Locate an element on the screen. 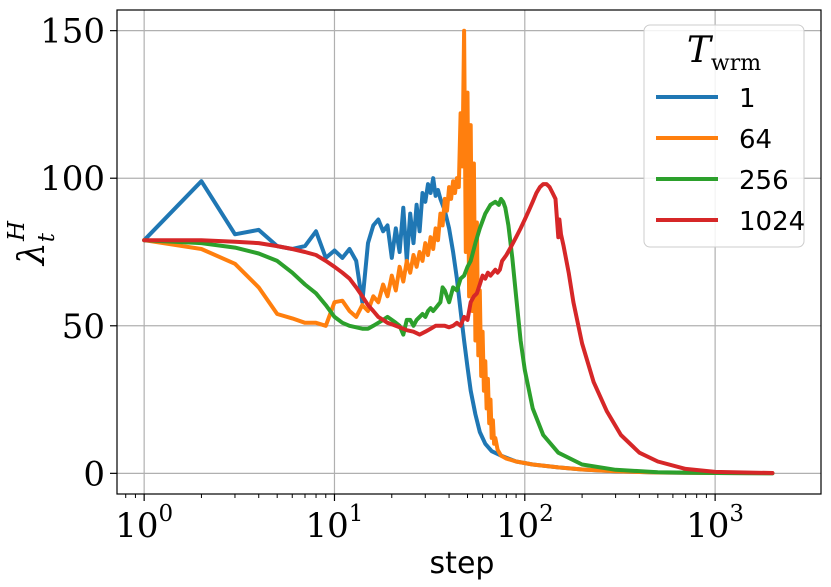 The width and height of the screenshot is (831, 587). legend-title-main: T is located at coordinates (700, 50).